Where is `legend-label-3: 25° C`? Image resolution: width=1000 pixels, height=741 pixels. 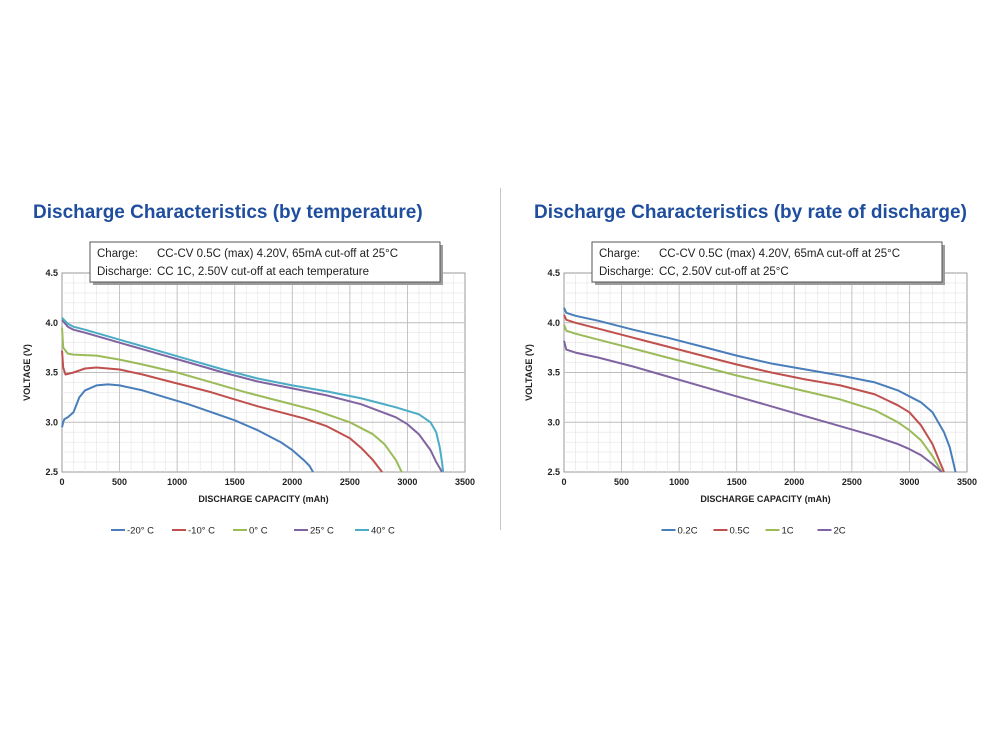 legend-label-3: 25° C is located at coordinates (322, 531).